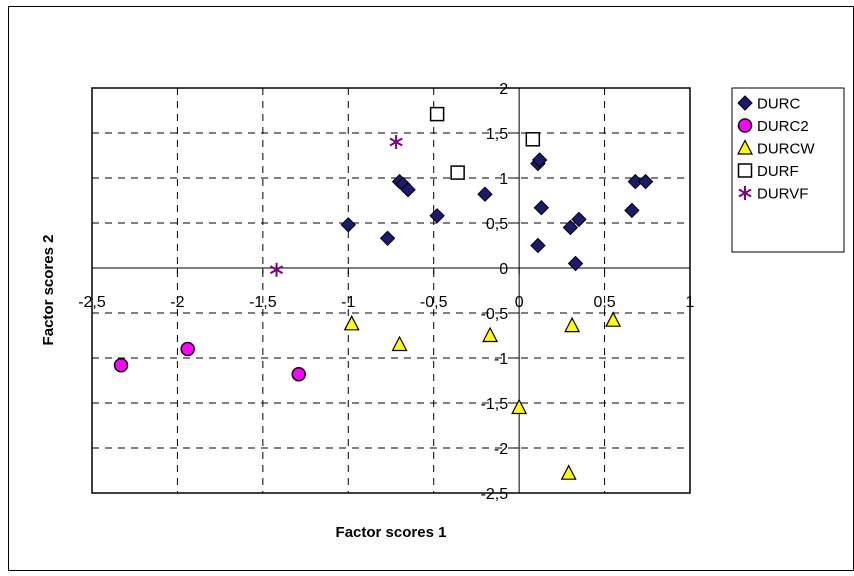 The width and height of the screenshot is (854, 576). I want to click on y-axis-title: Factor scores 2, so click(48, 290).